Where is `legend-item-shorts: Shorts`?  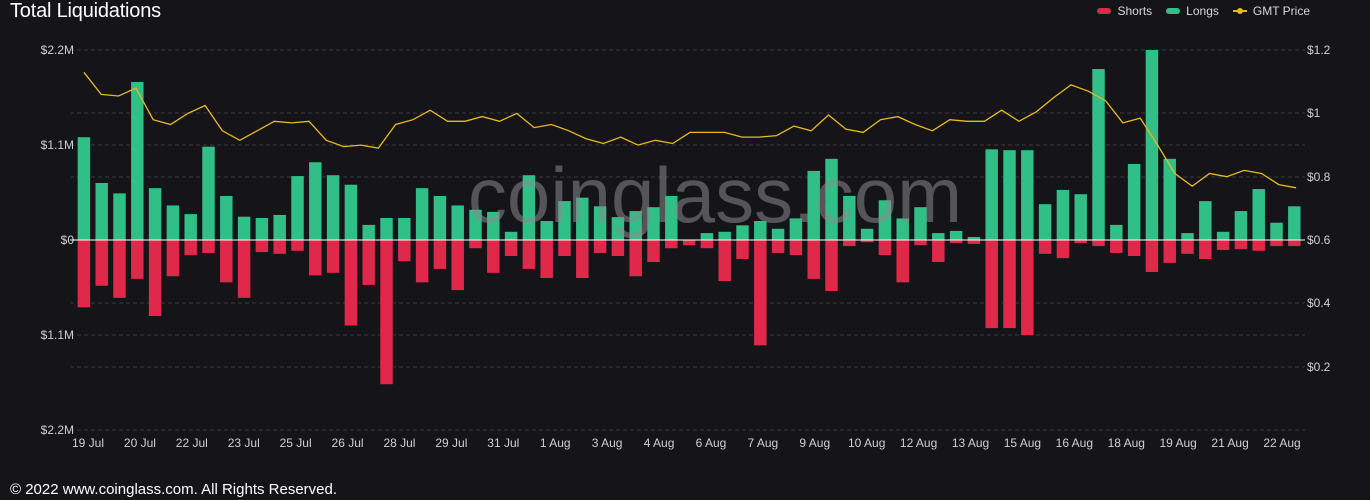
legend-item-shorts: Shorts is located at coordinates (1124, 11).